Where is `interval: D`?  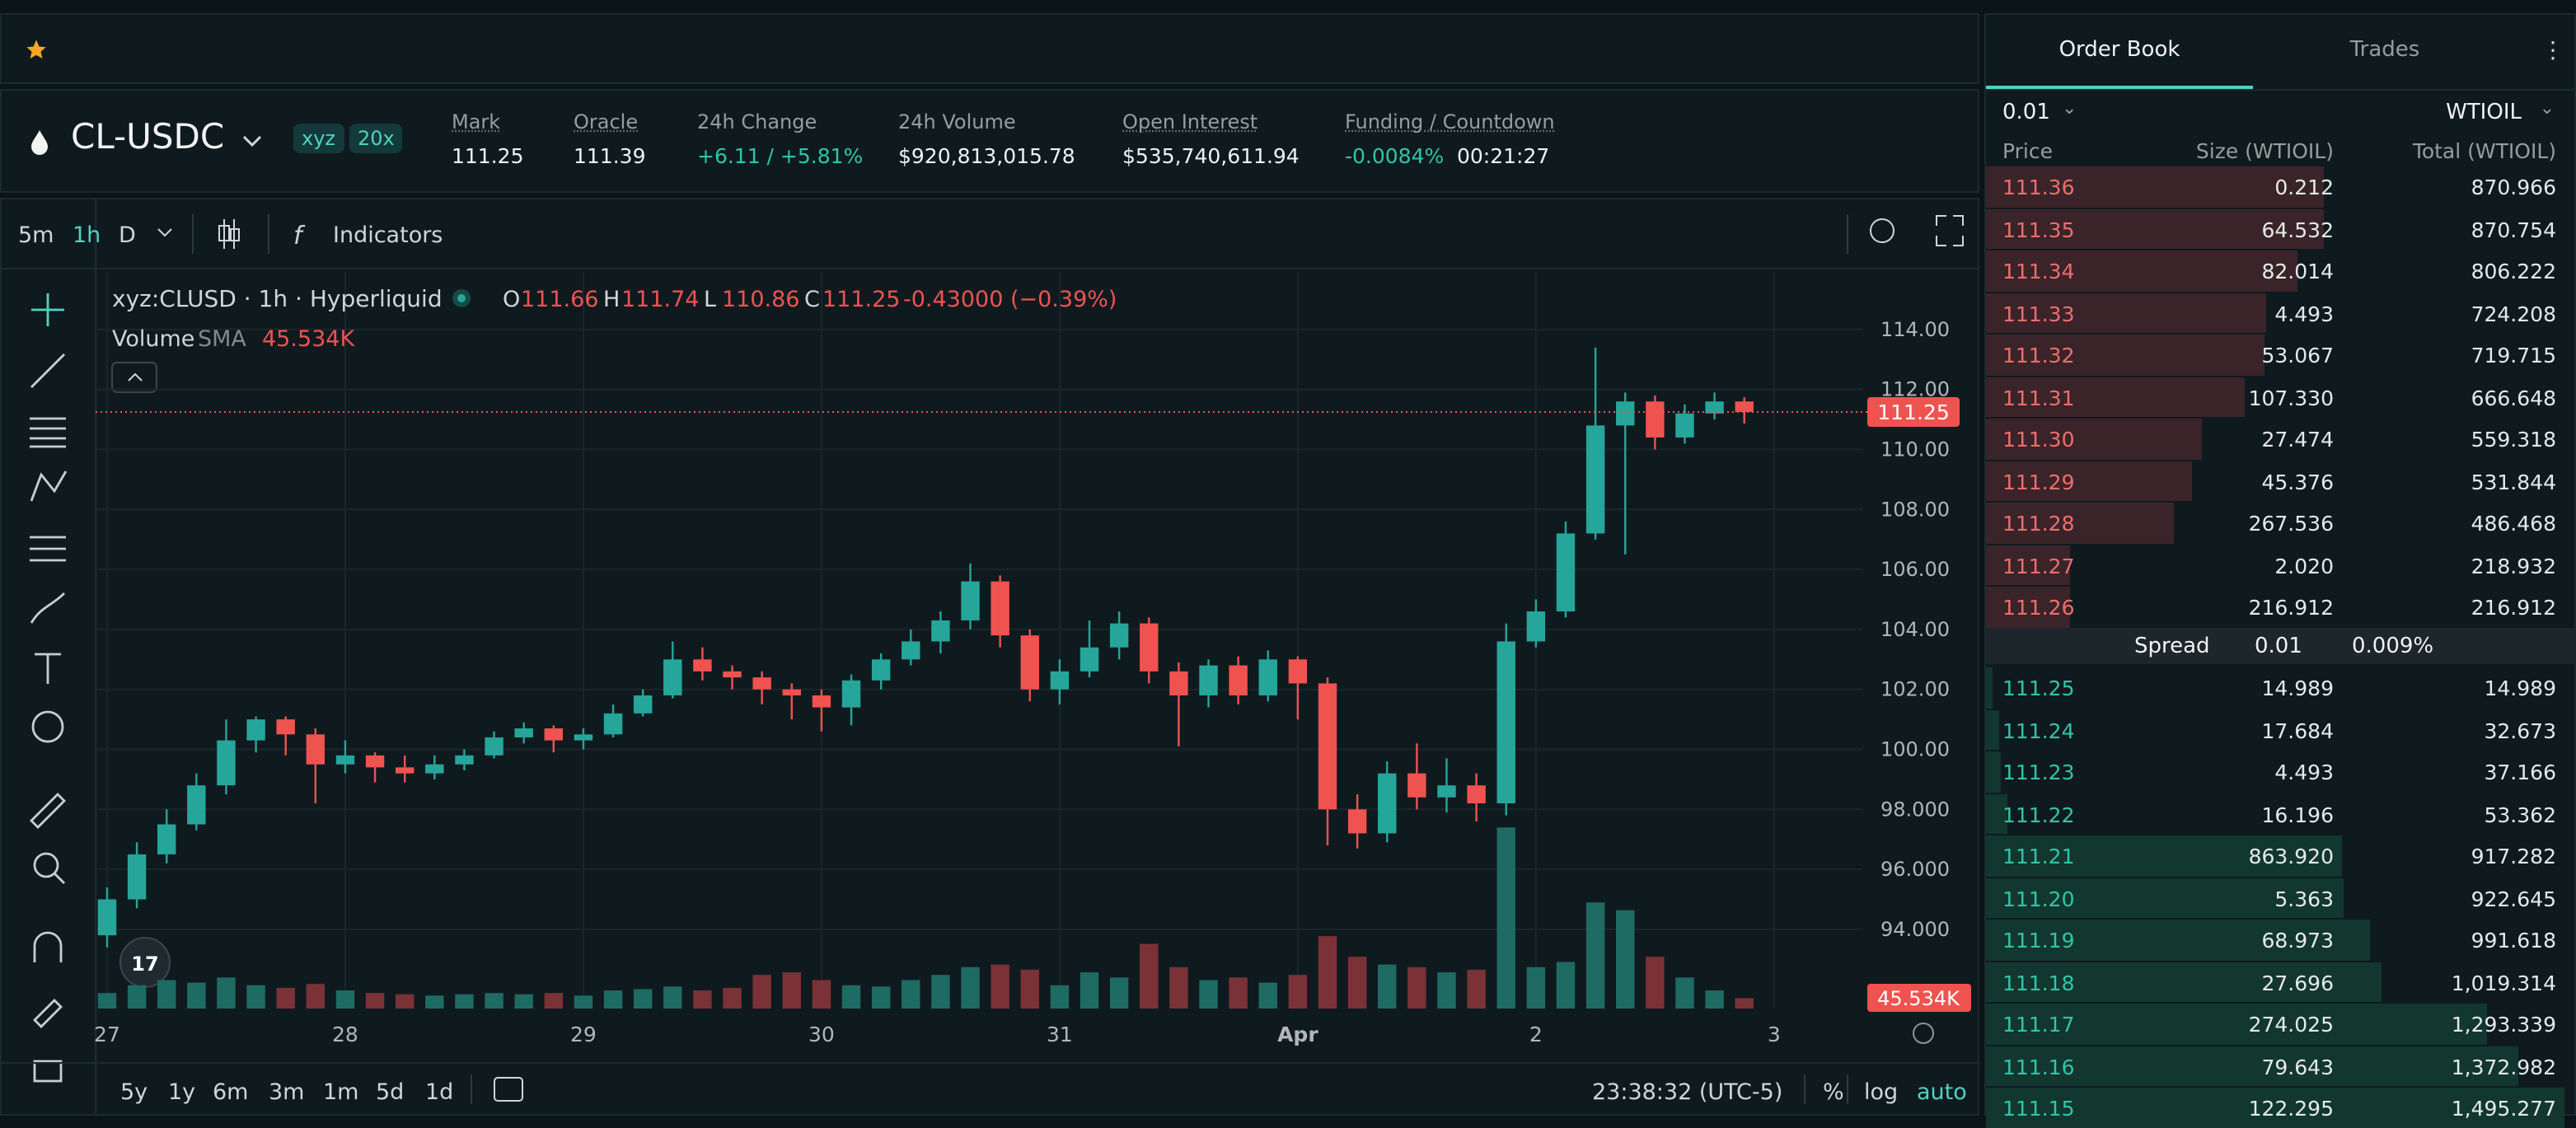 interval: D is located at coordinates (127, 235).